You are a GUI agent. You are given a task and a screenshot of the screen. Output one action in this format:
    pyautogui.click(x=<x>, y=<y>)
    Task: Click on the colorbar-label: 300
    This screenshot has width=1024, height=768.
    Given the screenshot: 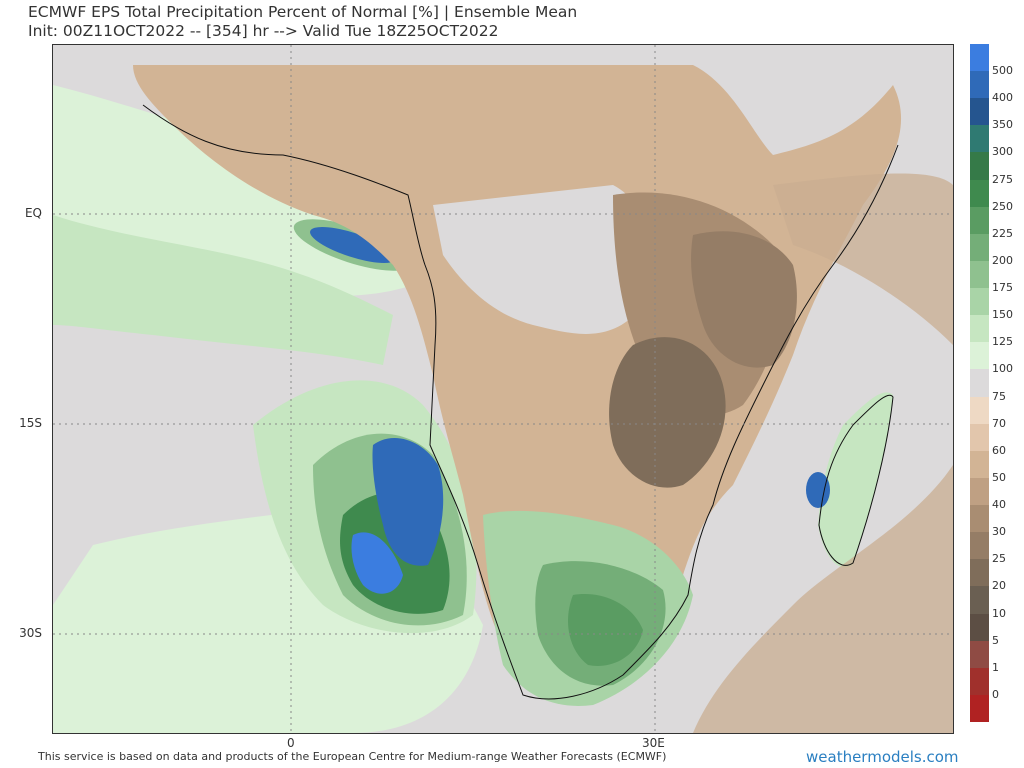 What is the action you would take?
    pyautogui.click(x=1002, y=152)
    